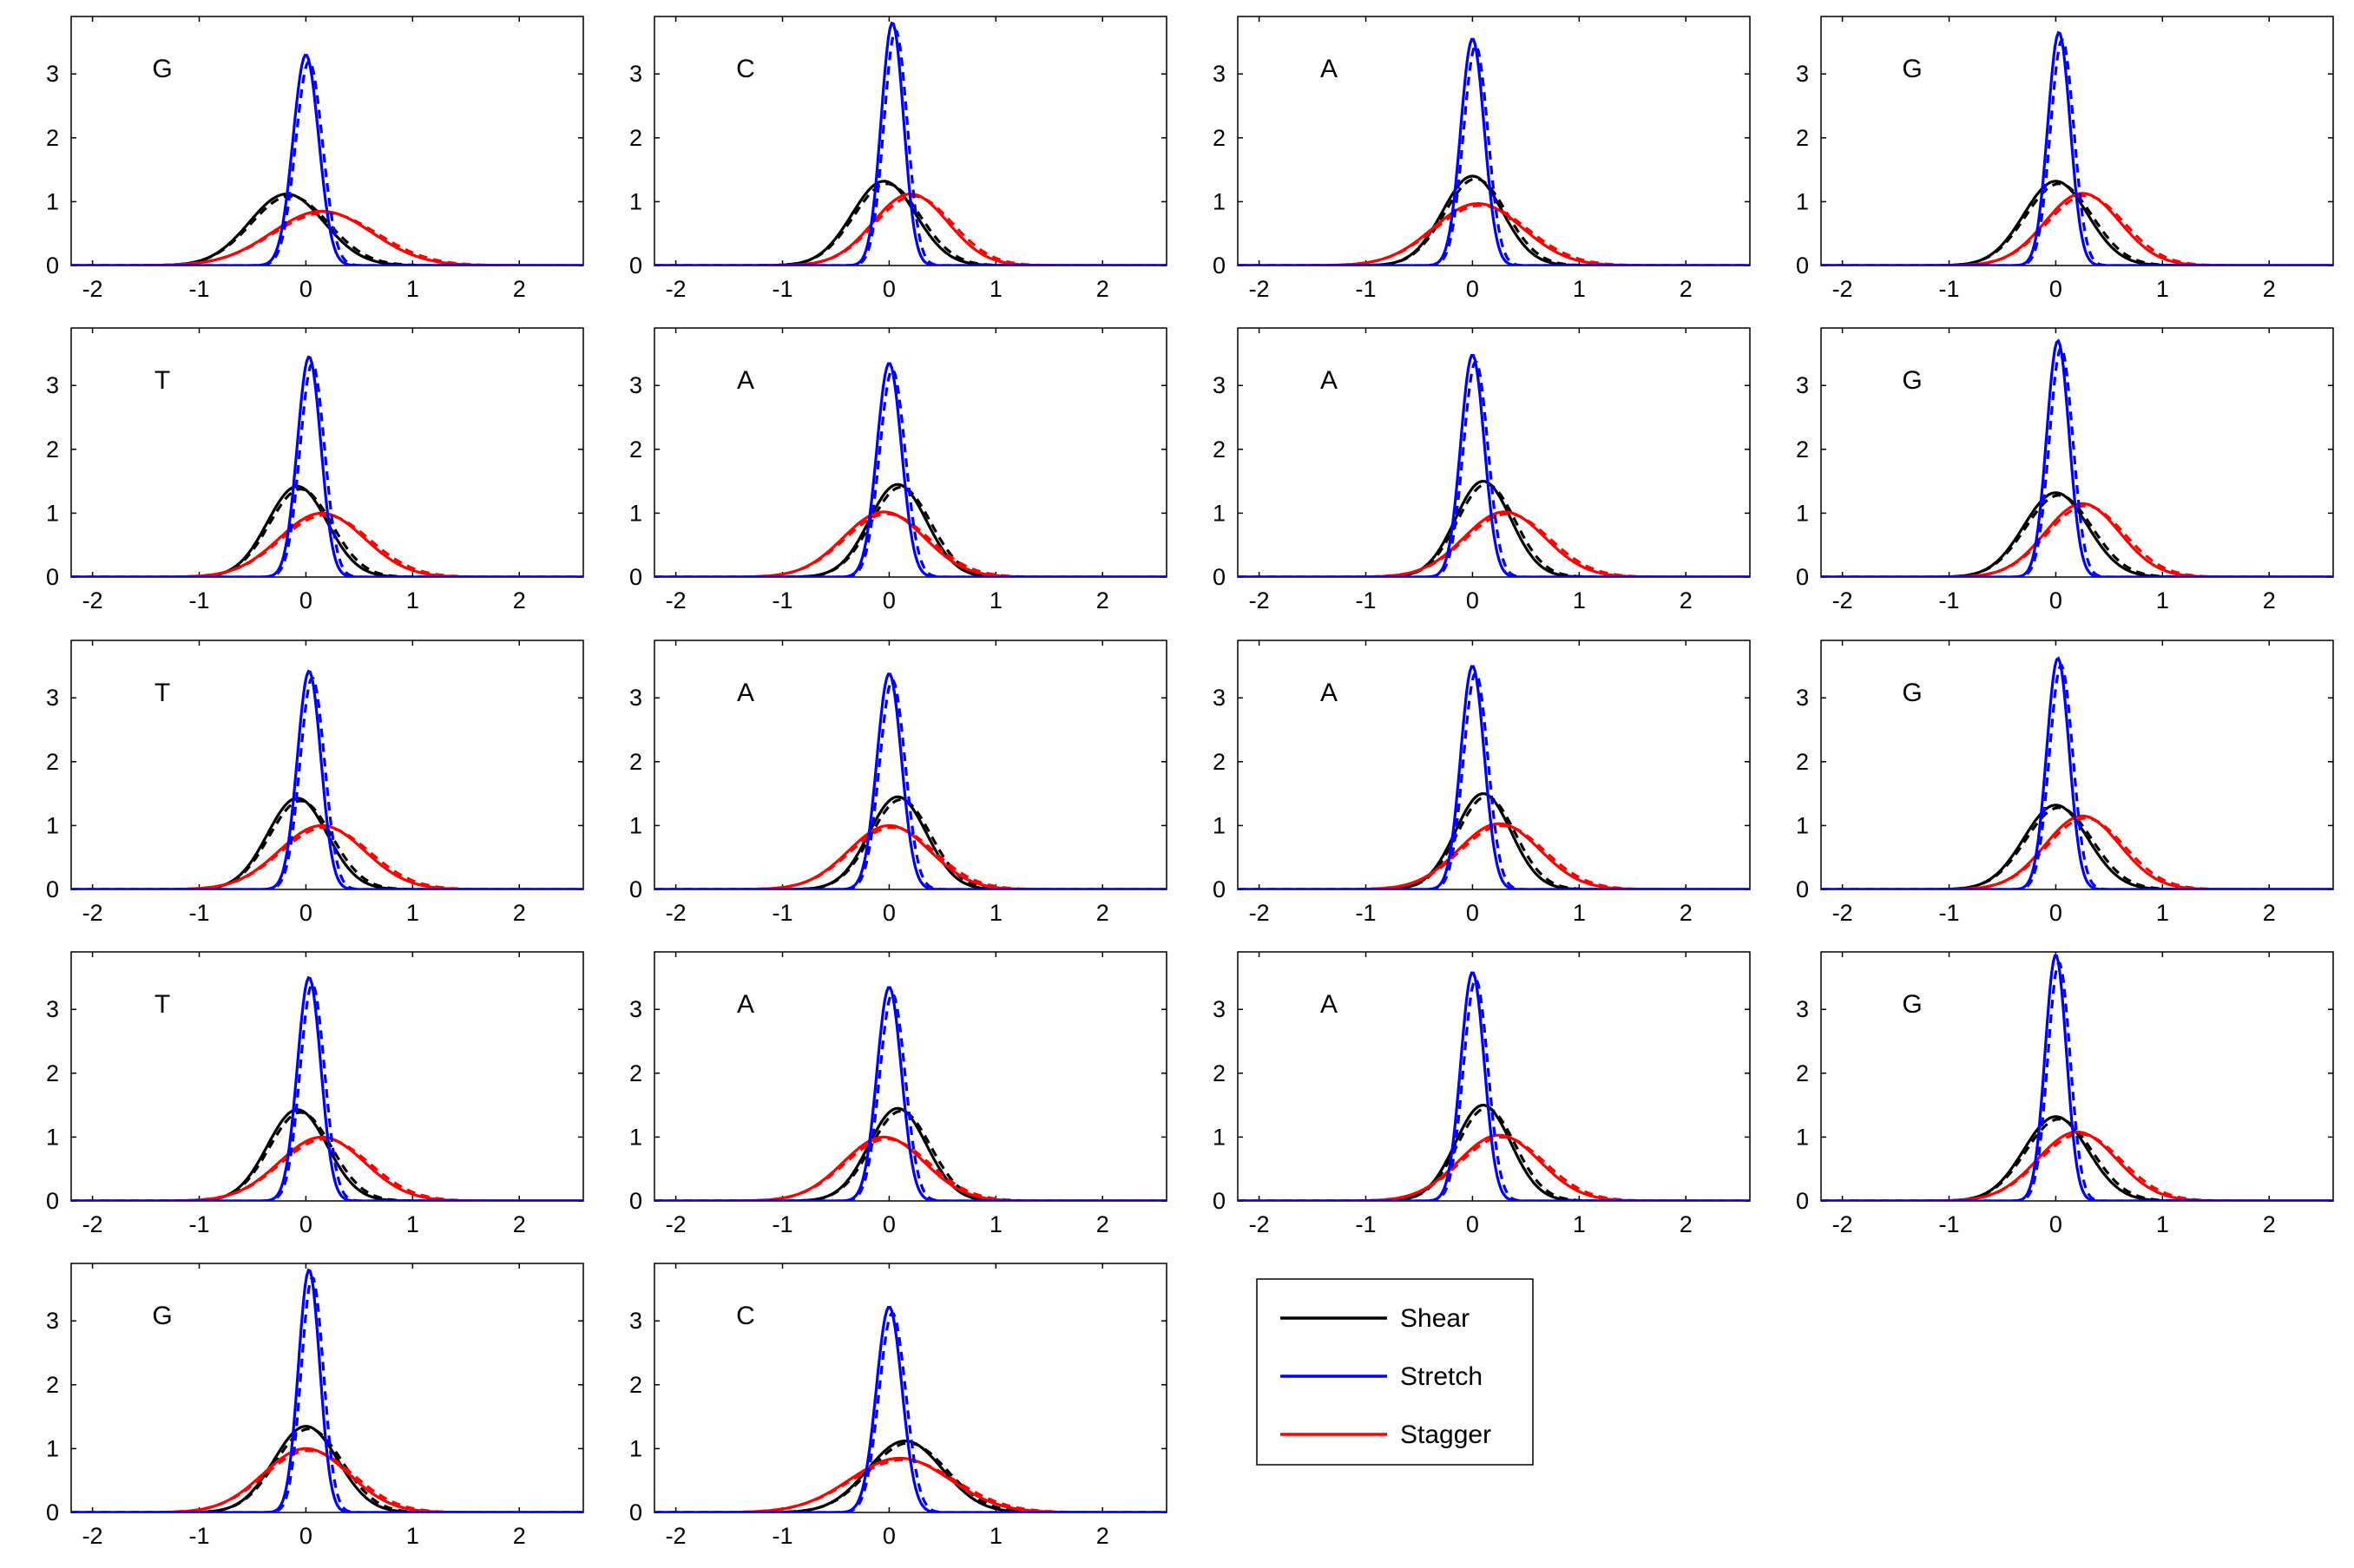 The height and width of the screenshot is (1568, 2354). I want to click on panel-7: -2 -1 0 1 2 0 1 2 3 A, so click(1482, 470).